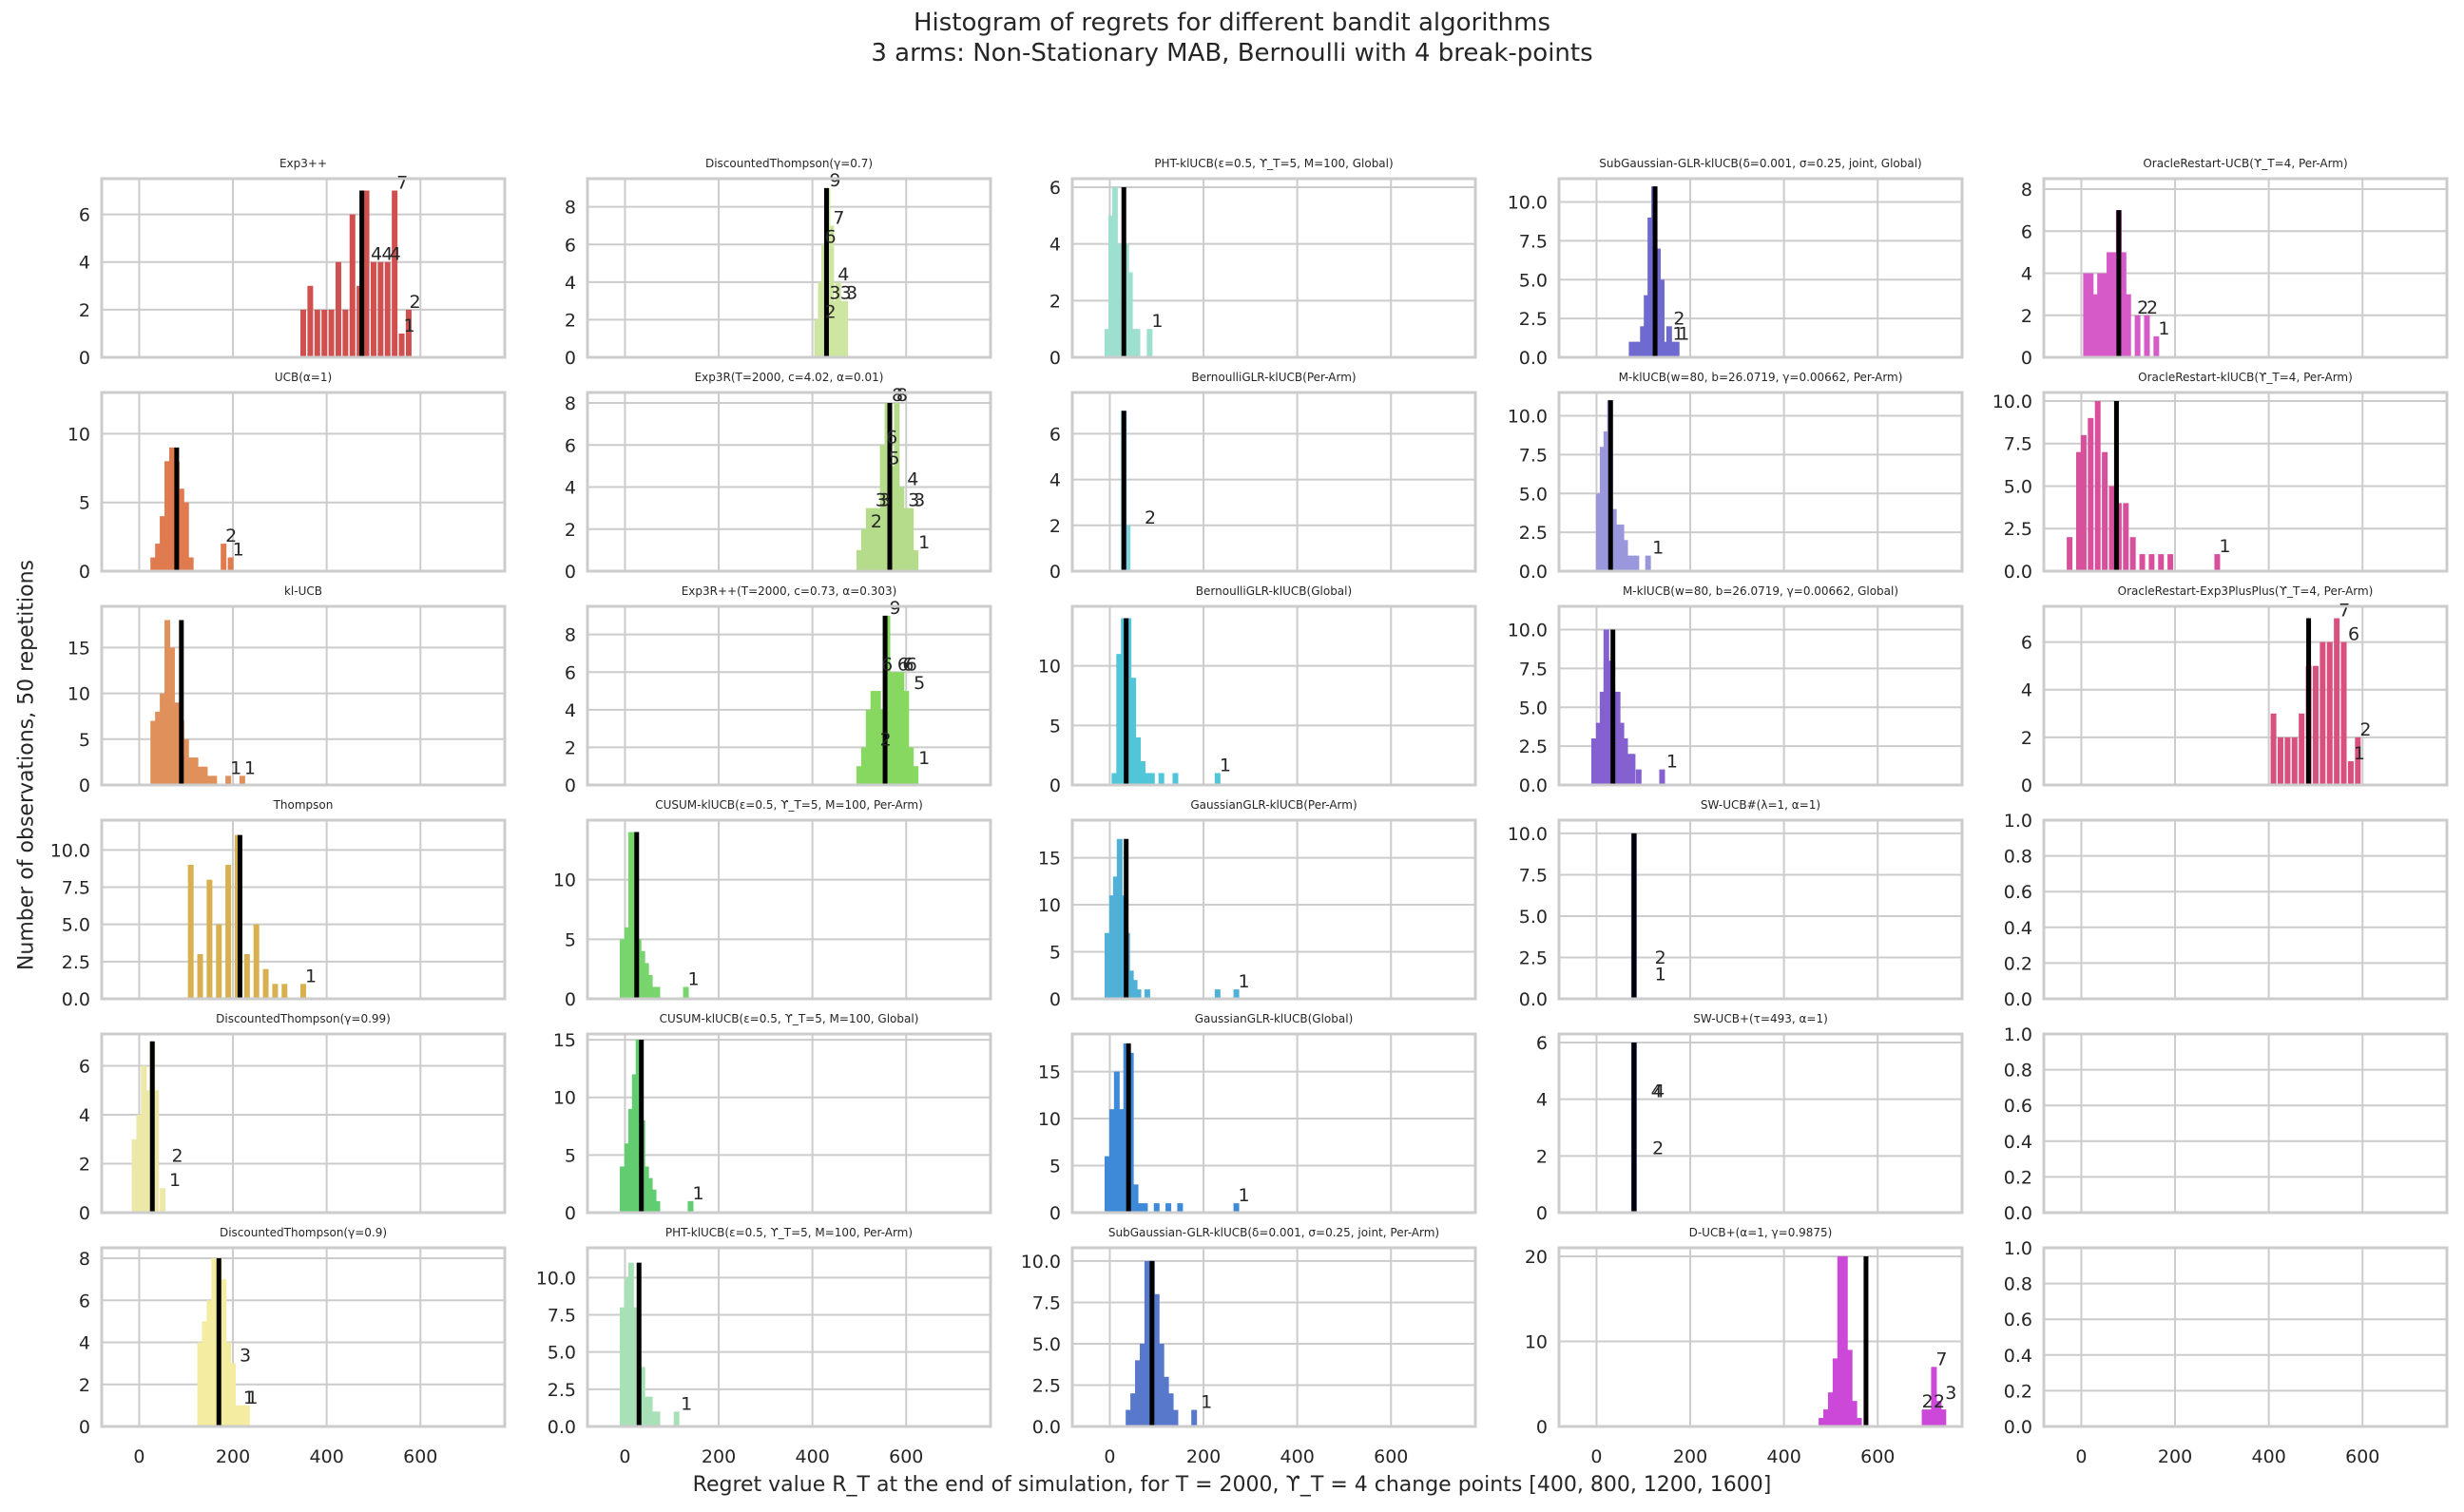 The width and height of the screenshot is (2464, 1512). Describe the element at coordinates (570, 672) in the screenshot. I see `y-tick-label: 6` at that location.